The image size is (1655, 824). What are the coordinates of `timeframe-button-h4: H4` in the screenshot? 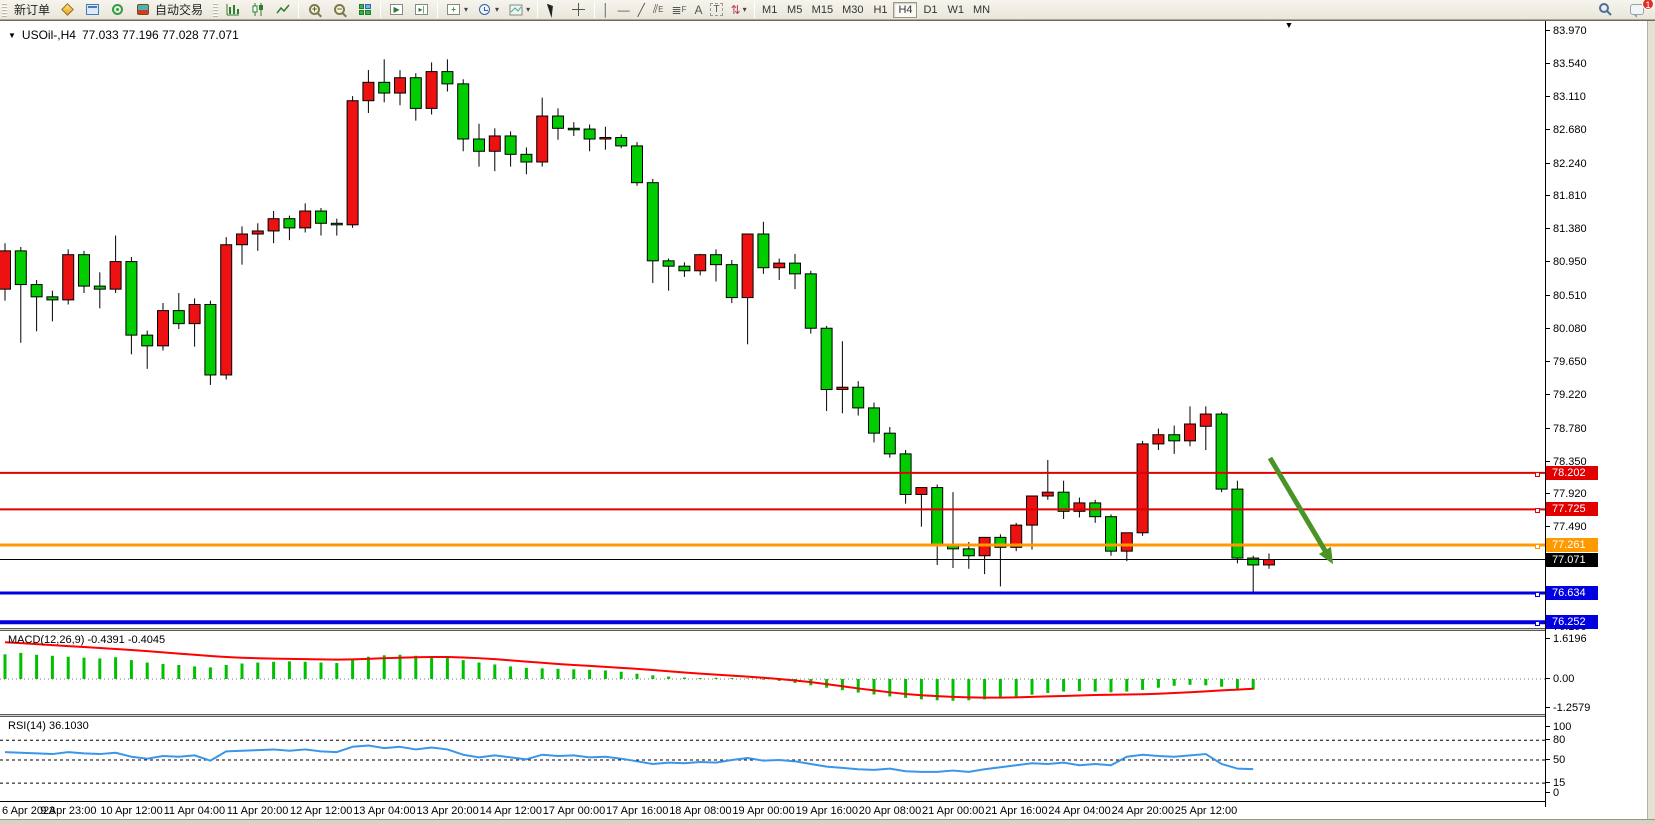 It's located at (905, 9).